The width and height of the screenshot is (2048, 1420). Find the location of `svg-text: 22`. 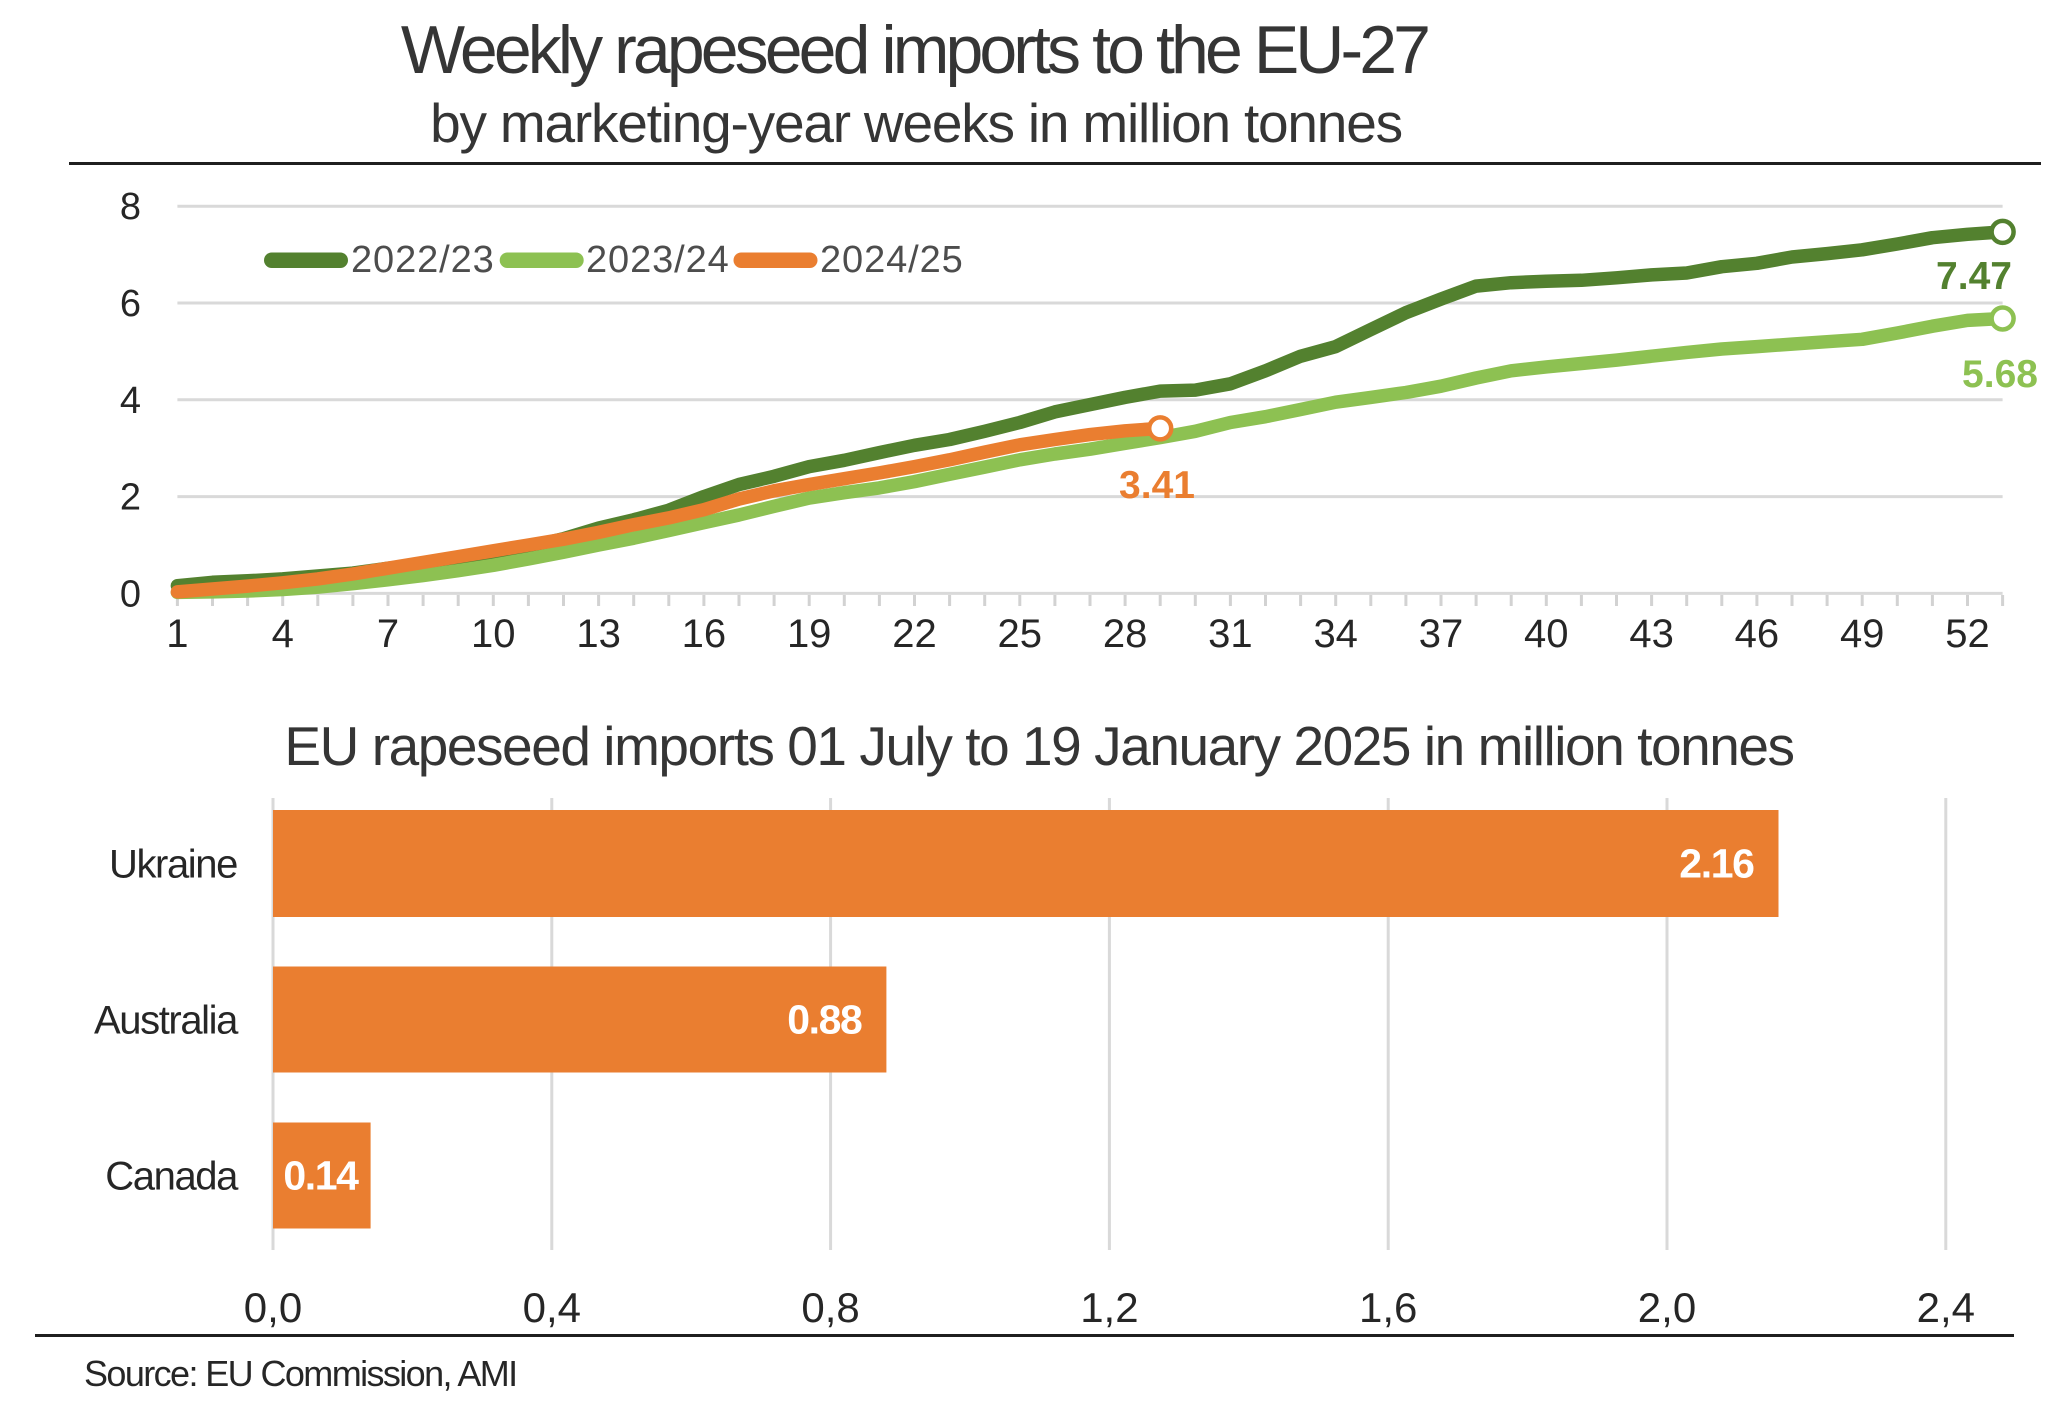

svg-text: 22 is located at coordinates (914, 634).